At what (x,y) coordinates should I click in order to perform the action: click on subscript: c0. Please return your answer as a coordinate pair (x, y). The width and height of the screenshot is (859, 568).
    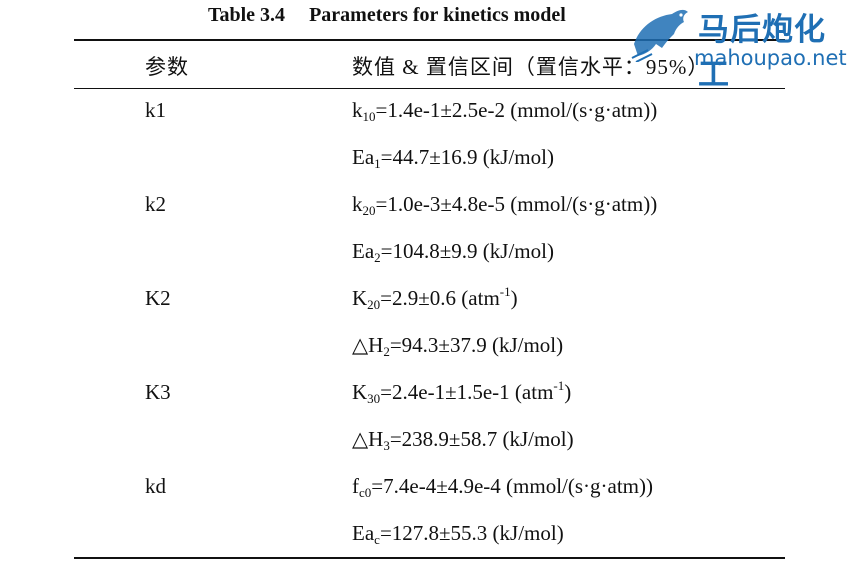
    Looking at the image, I should click on (365, 492).